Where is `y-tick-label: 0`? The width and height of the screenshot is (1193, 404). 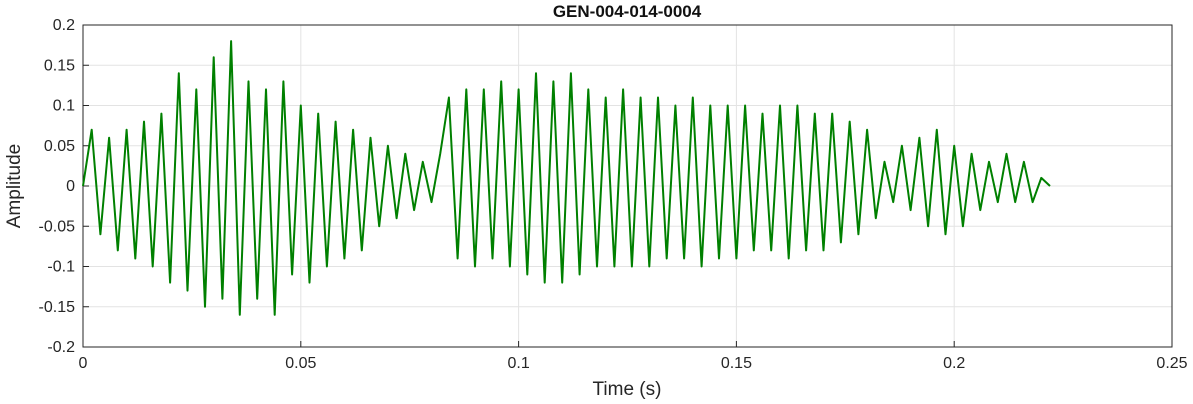 y-tick-label: 0 is located at coordinates (70, 186).